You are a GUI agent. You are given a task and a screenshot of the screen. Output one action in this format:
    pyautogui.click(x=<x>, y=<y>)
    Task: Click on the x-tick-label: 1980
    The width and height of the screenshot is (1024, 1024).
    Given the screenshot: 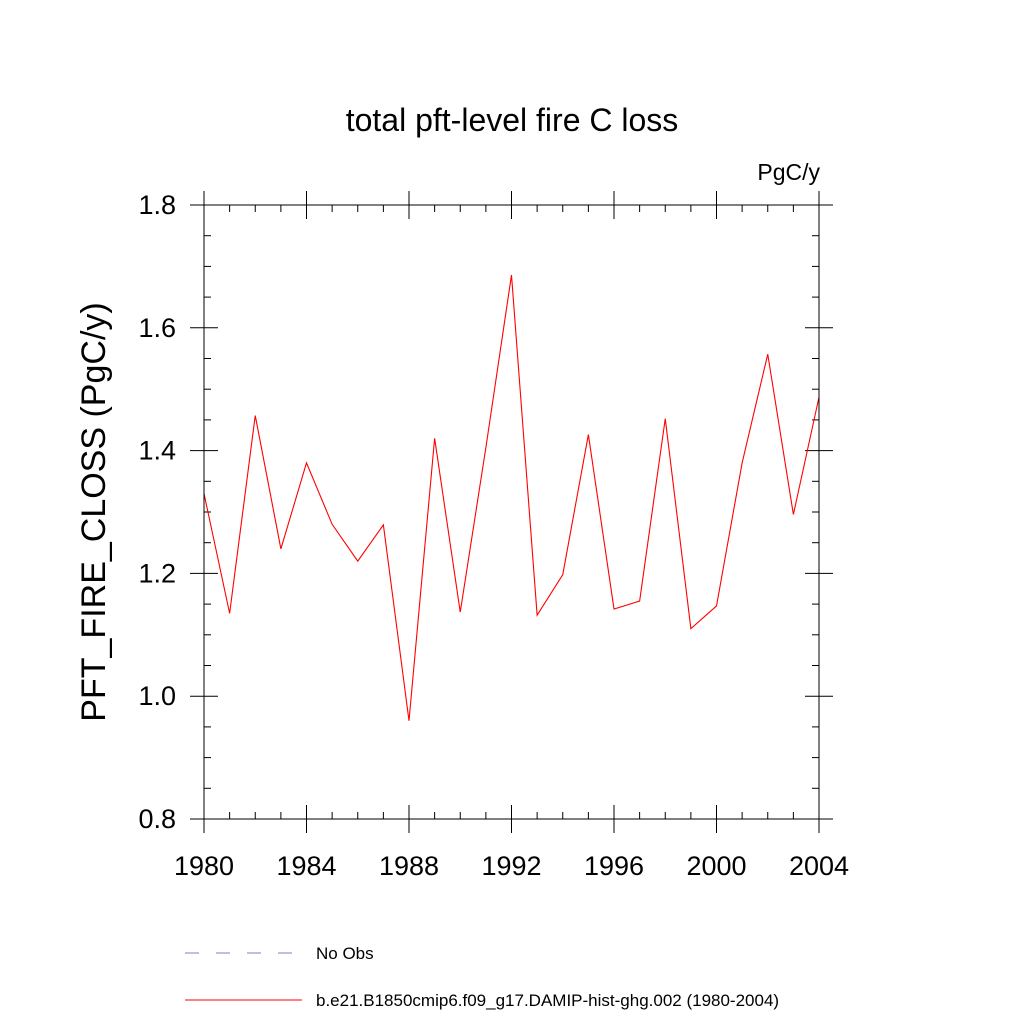 What is the action you would take?
    pyautogui.click(x=204, y=866)
    